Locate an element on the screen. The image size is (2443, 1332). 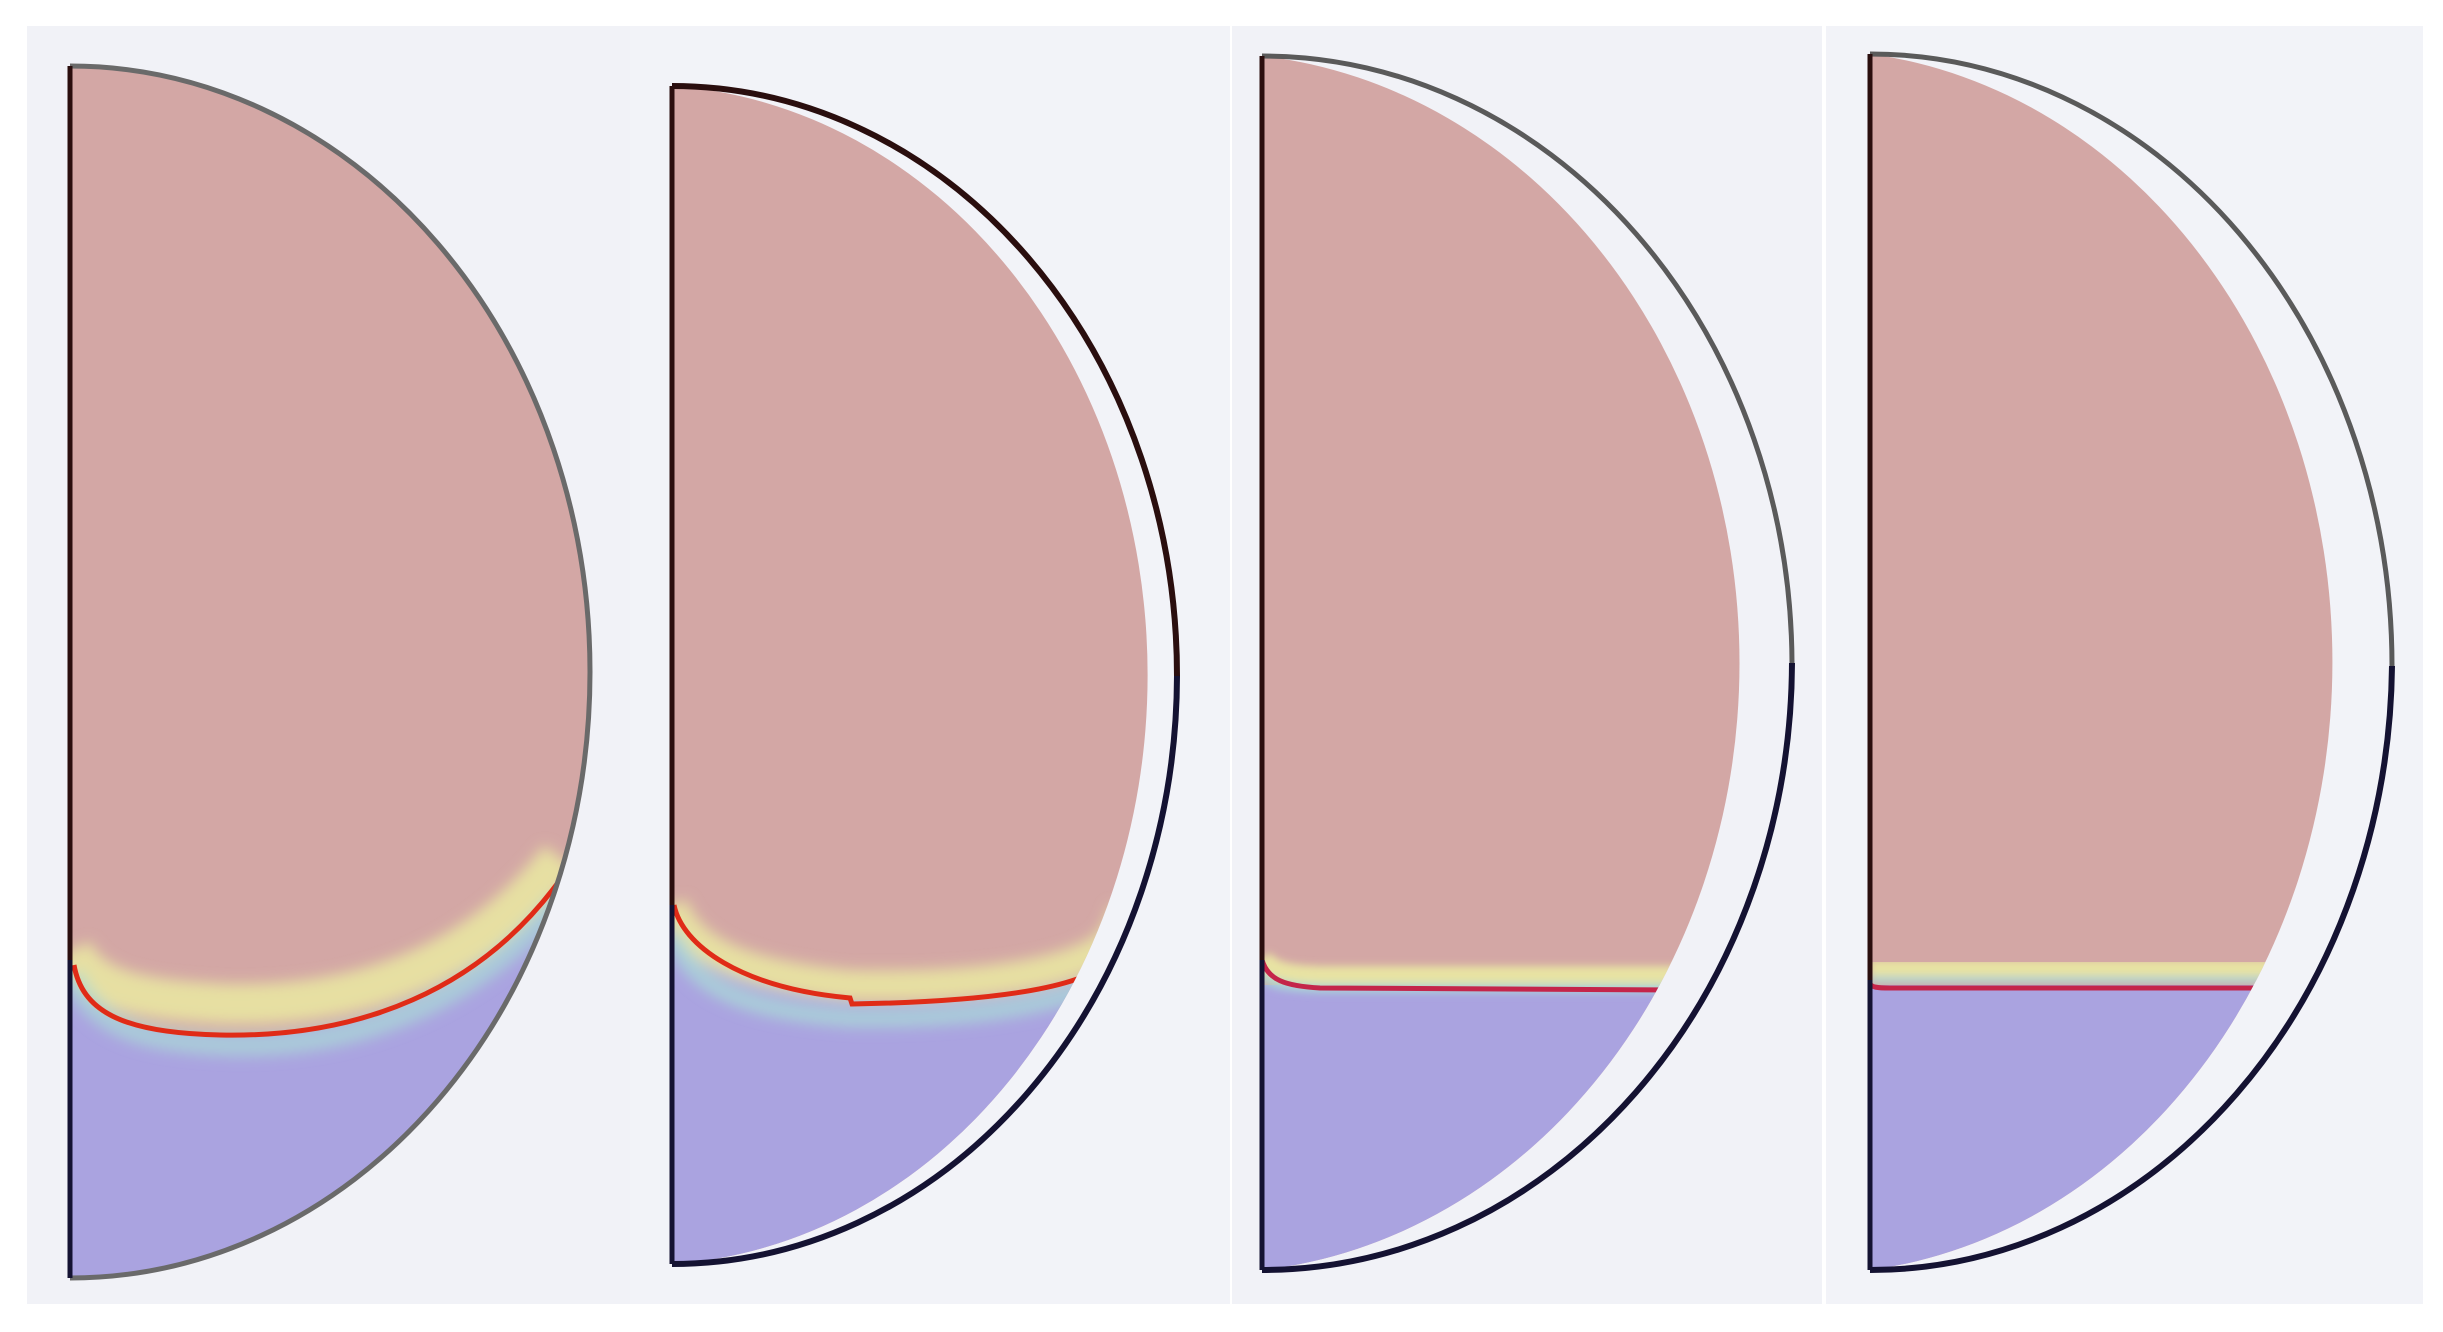
panel-1-outline-lower is located at coordinates (331, 976).